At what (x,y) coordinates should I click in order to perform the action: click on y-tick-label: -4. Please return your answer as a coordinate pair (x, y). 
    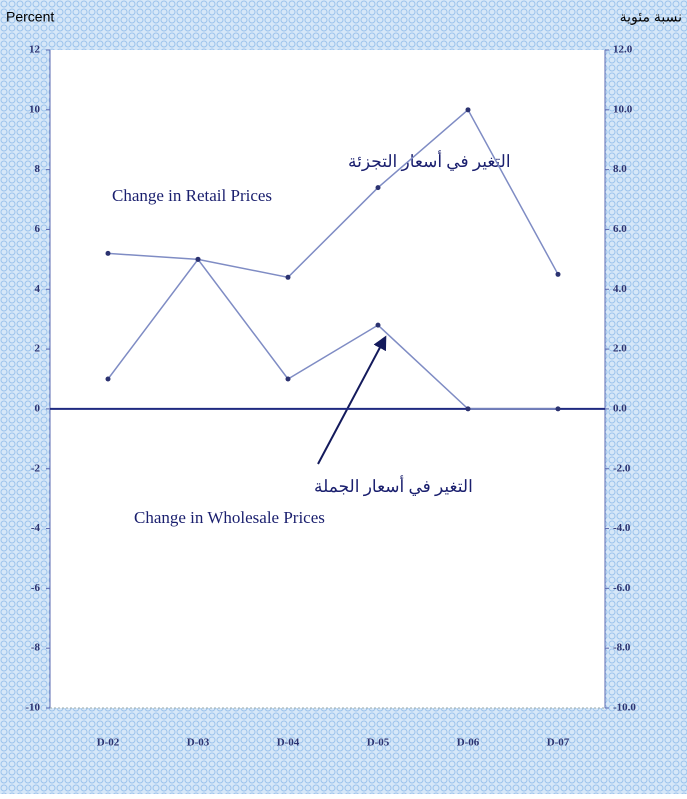
    Looking at the image, I should click on (36, 528).